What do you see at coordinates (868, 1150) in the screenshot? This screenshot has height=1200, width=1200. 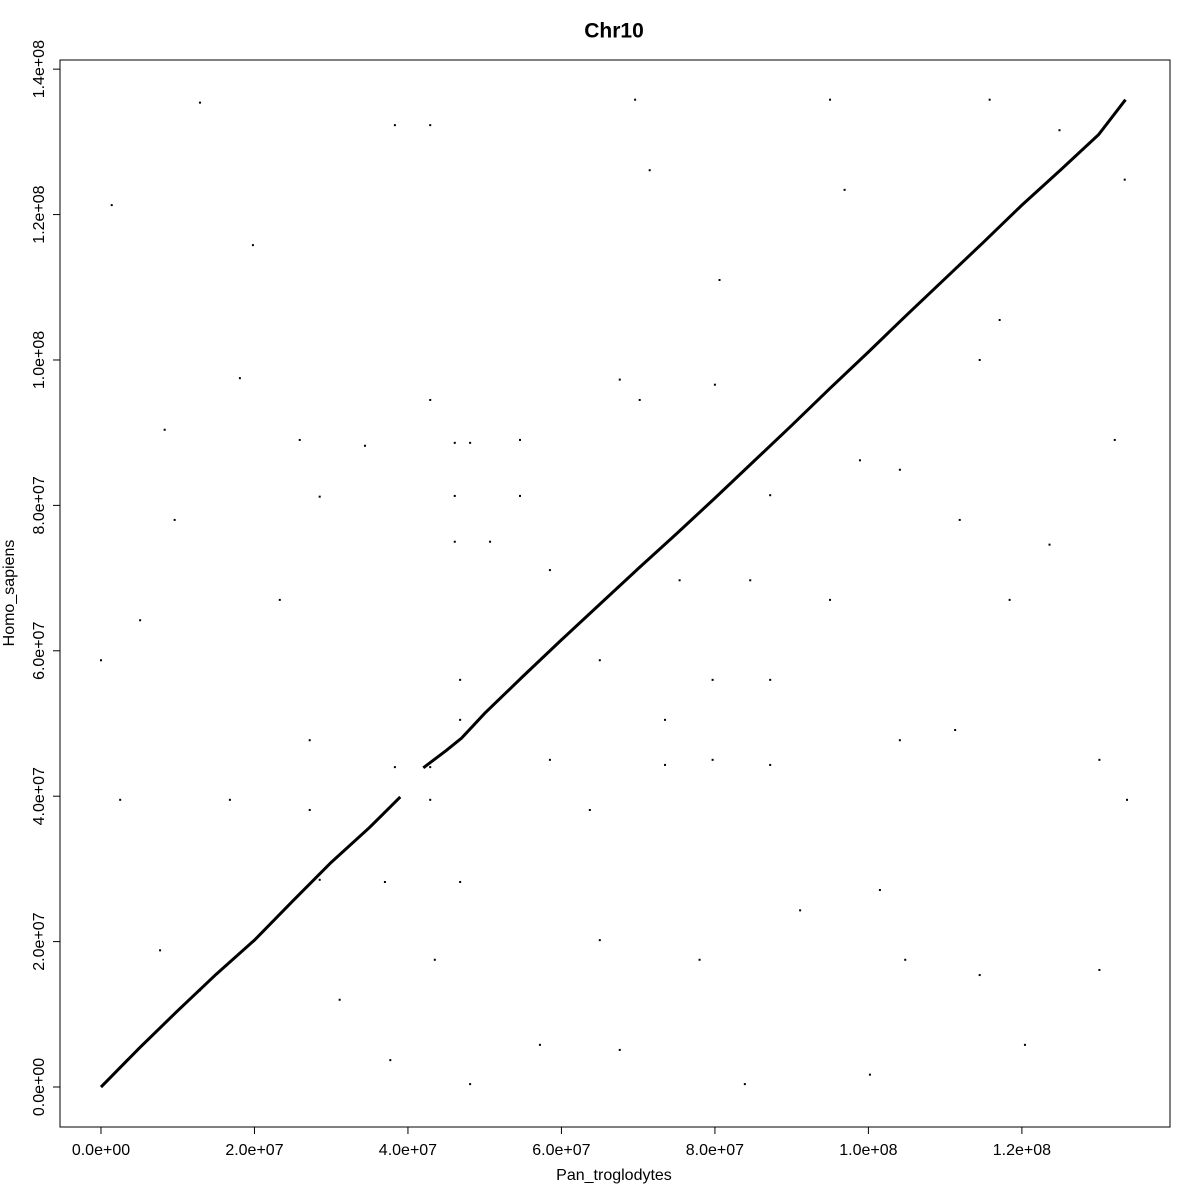 I see `x-tick-label: 1.0e+08` at bounding box center [868, 1150].